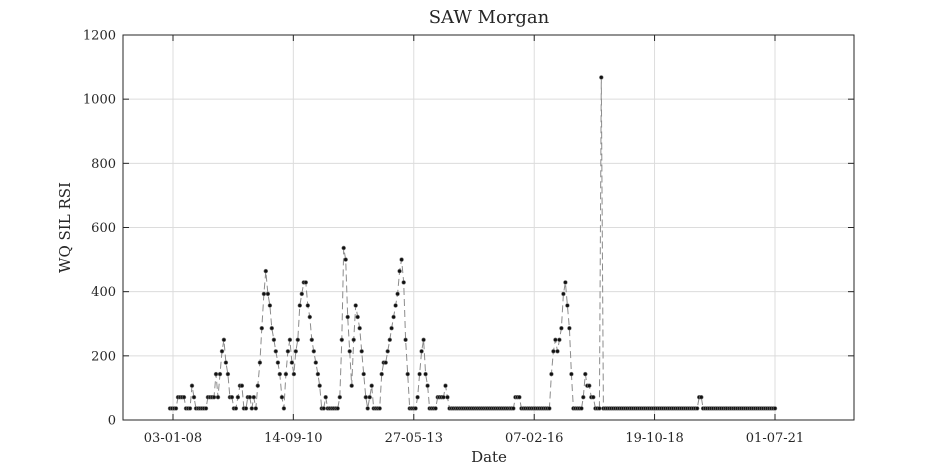 The width and height of the screenshot is (945, 472). Describe the element at coordinates (489, 457) in the screenshot. I see `x-axis-label: Date` at that location.